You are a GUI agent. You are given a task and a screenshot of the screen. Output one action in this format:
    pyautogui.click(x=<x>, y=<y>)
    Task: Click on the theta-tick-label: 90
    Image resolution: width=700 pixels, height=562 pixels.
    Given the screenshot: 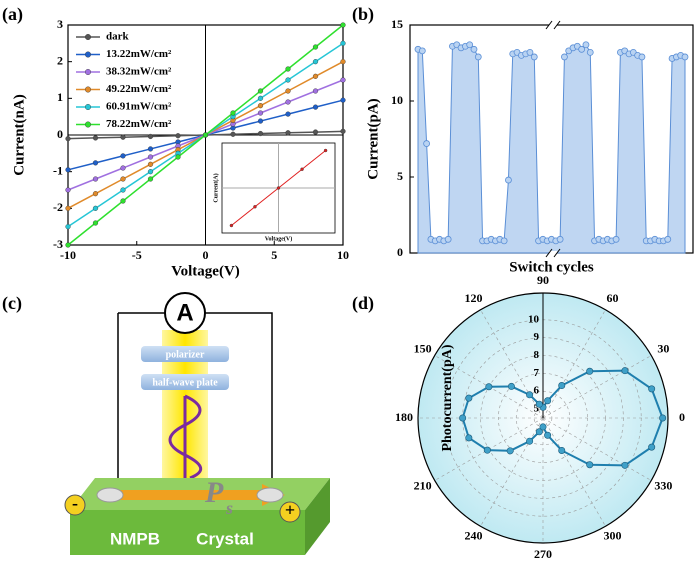 What is the action you would take?
    pyautogui.click(x=543, y=280)
    